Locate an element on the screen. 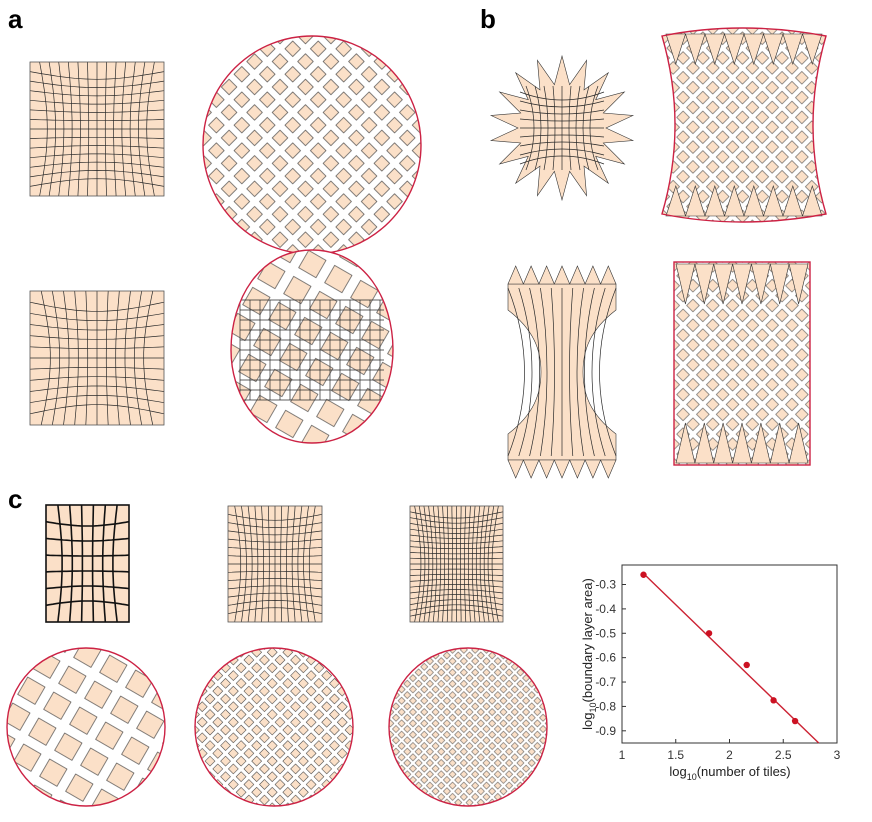 The width and height of the screenshot is (872, 822). data-points is located at coordinates (719, 648).